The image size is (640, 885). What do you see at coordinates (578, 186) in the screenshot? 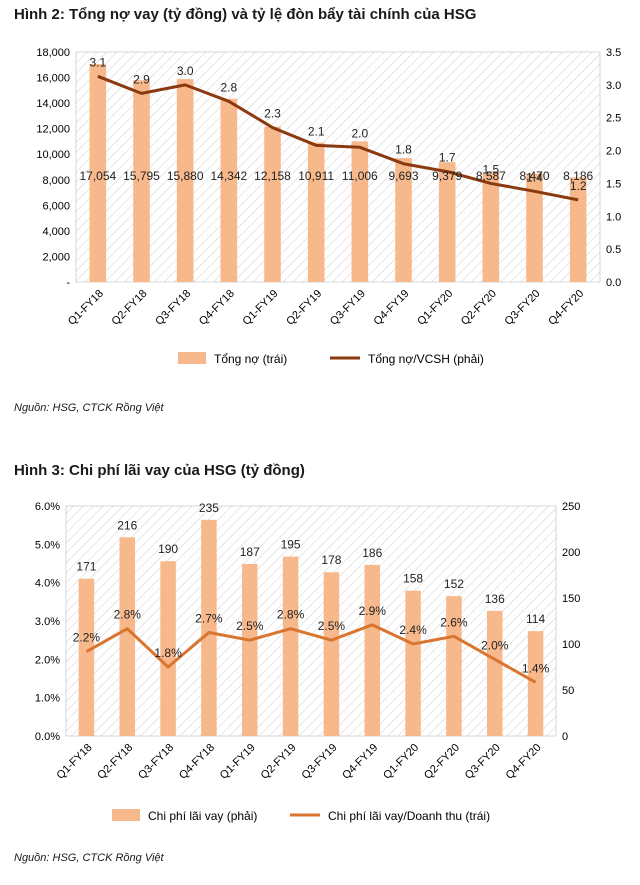
I see `line-data-label: 1.2` at bounding box center [578, 186].